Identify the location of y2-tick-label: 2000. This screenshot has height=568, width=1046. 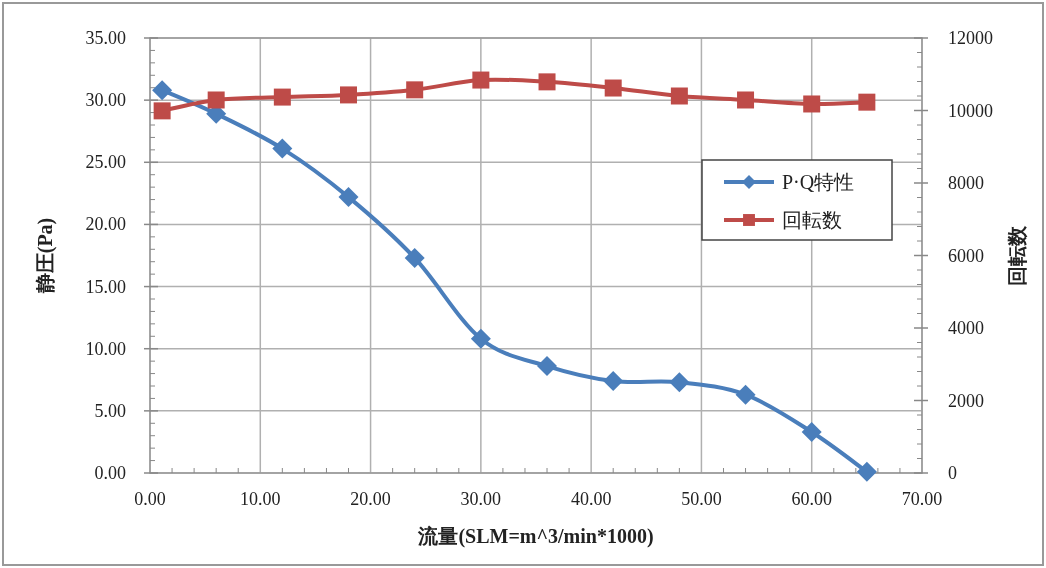
(966, 400).